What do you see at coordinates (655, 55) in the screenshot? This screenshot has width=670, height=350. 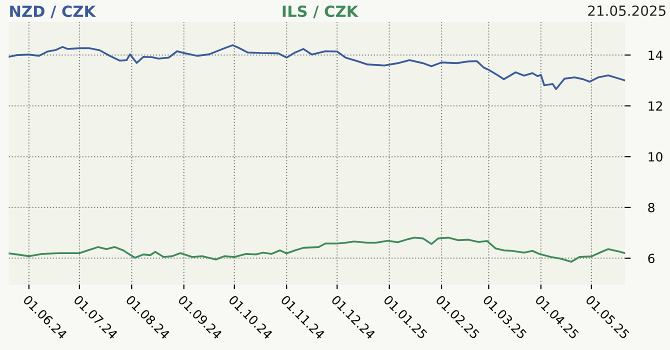 I see `y-tick-label: 14` at bounding box center [655, 55].